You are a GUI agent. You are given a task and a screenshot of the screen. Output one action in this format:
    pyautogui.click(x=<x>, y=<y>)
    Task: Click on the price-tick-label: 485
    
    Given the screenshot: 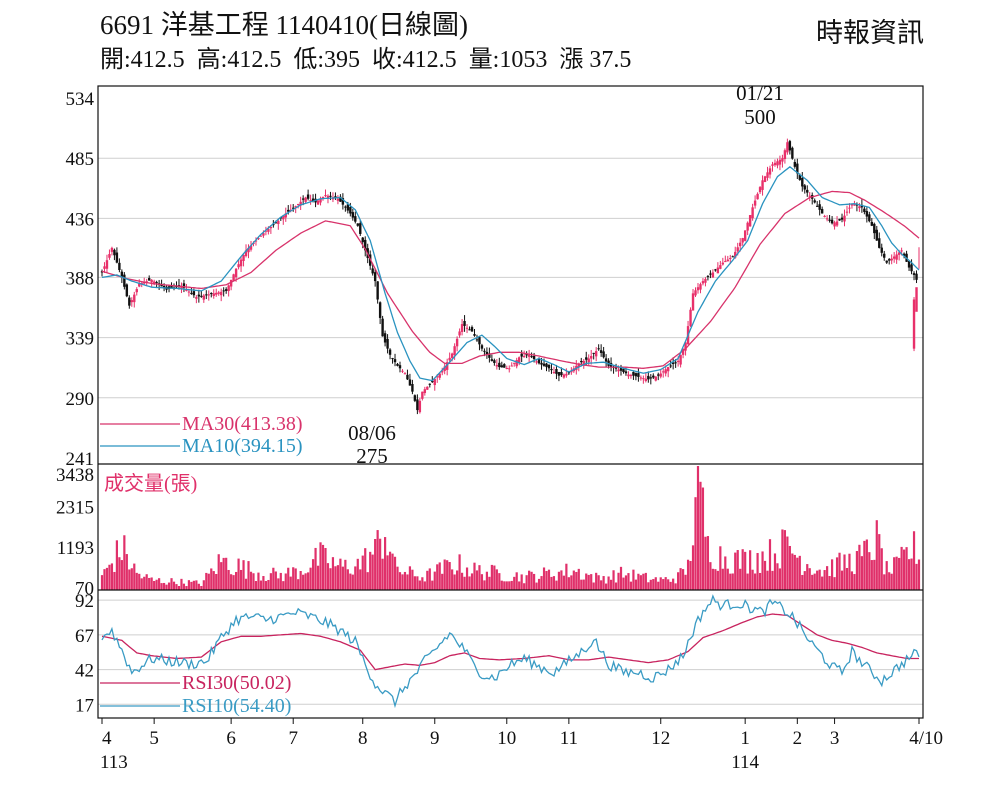 What is the action you would take?
    pyautogui.click(x=80, y=159)
    